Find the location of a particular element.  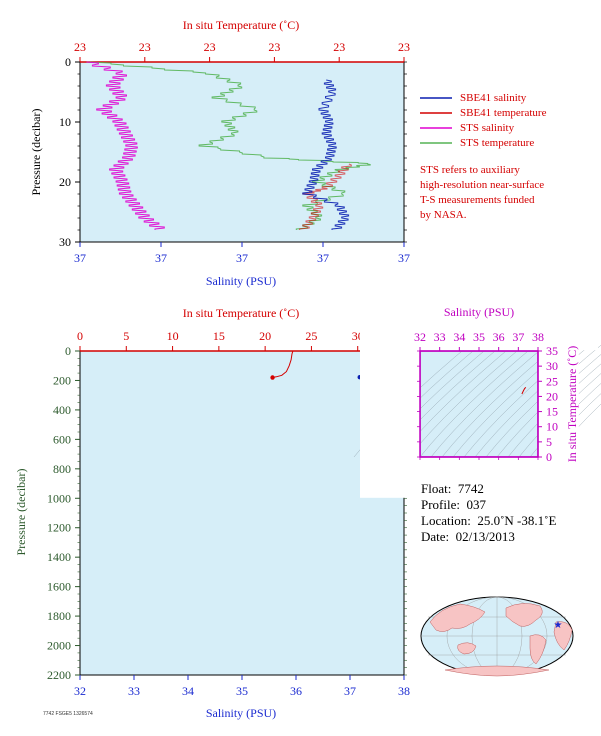

lower-left-tick-label: 800 is located at coordinates (62, 469).